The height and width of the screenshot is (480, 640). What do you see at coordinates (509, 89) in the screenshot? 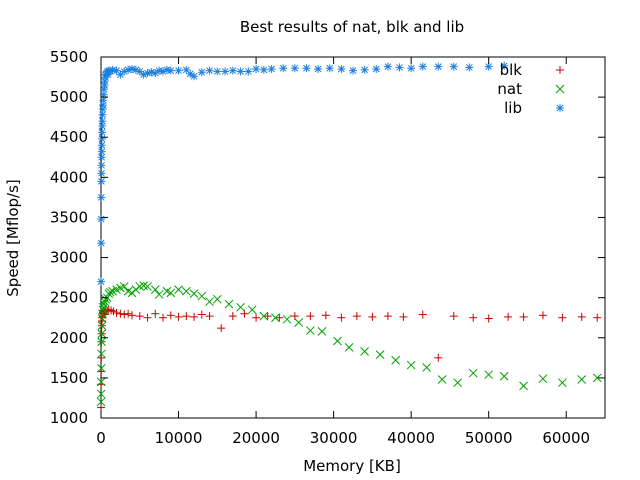
I see `legend-label-nat: nat` at bounding box center [509, 89].